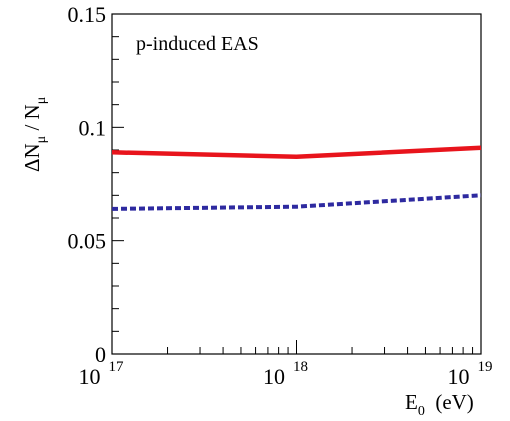 Image resolution: width=510 pixels, height=421 pixels. Describe the element at coordinates (32, 150) in the screenshot. I see `y-label-n1: N` at that location.